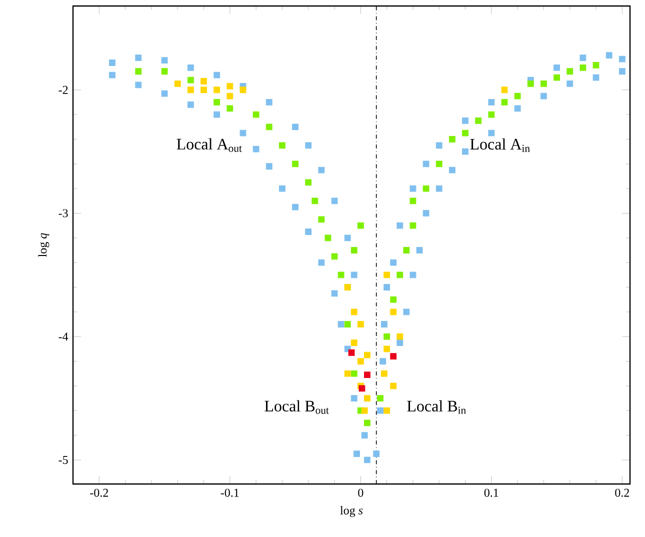  I want to click on y-tick-label: -3, so click(63, 213).